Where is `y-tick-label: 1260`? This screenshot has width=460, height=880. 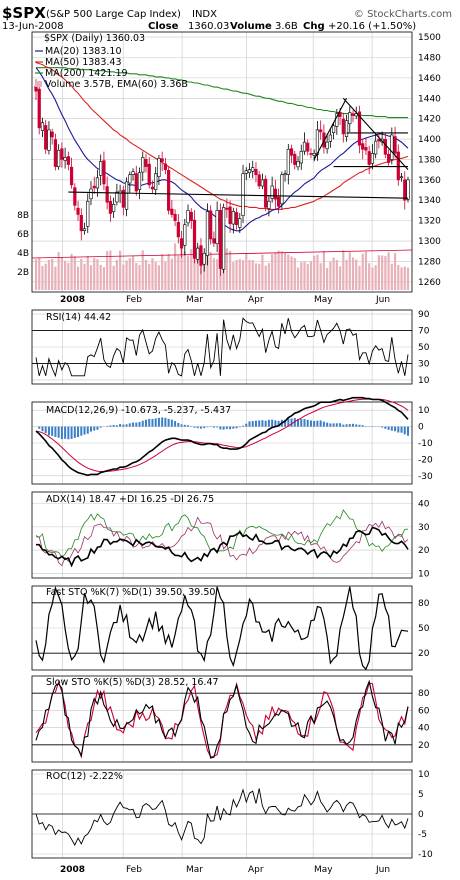
y-tick-label: 1260 is located at coordinates (429, 283).